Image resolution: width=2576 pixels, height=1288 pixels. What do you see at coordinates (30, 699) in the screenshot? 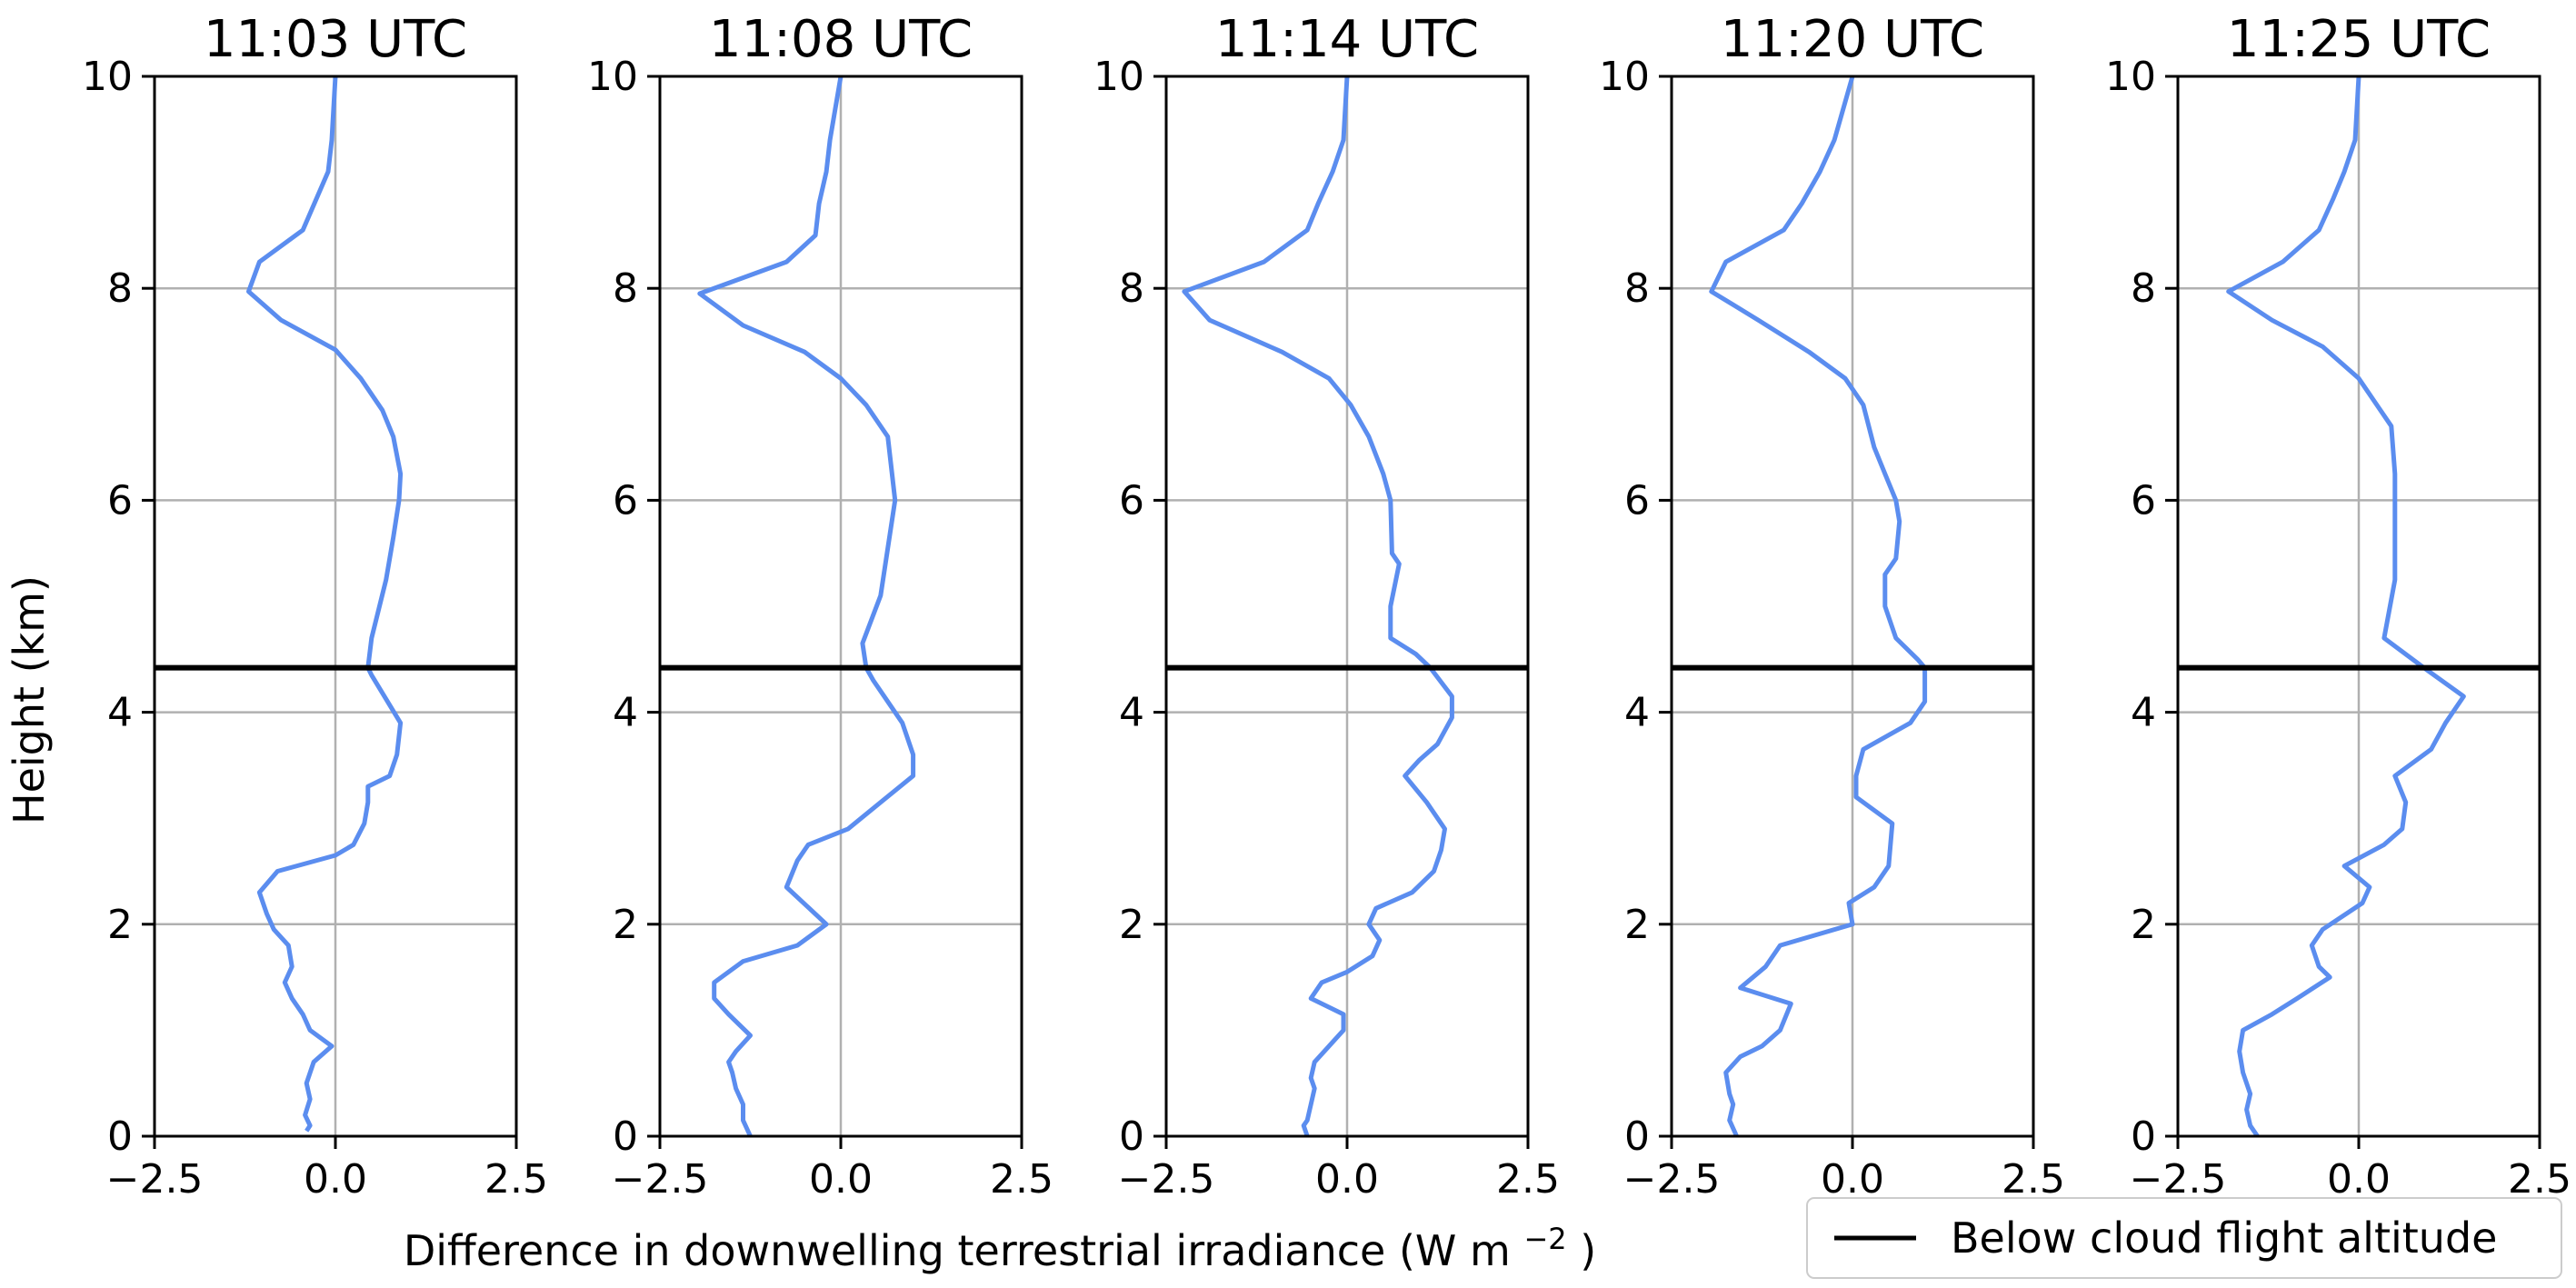
I see `y-axis-label: Height (km)` at bounding box center [30, 699].